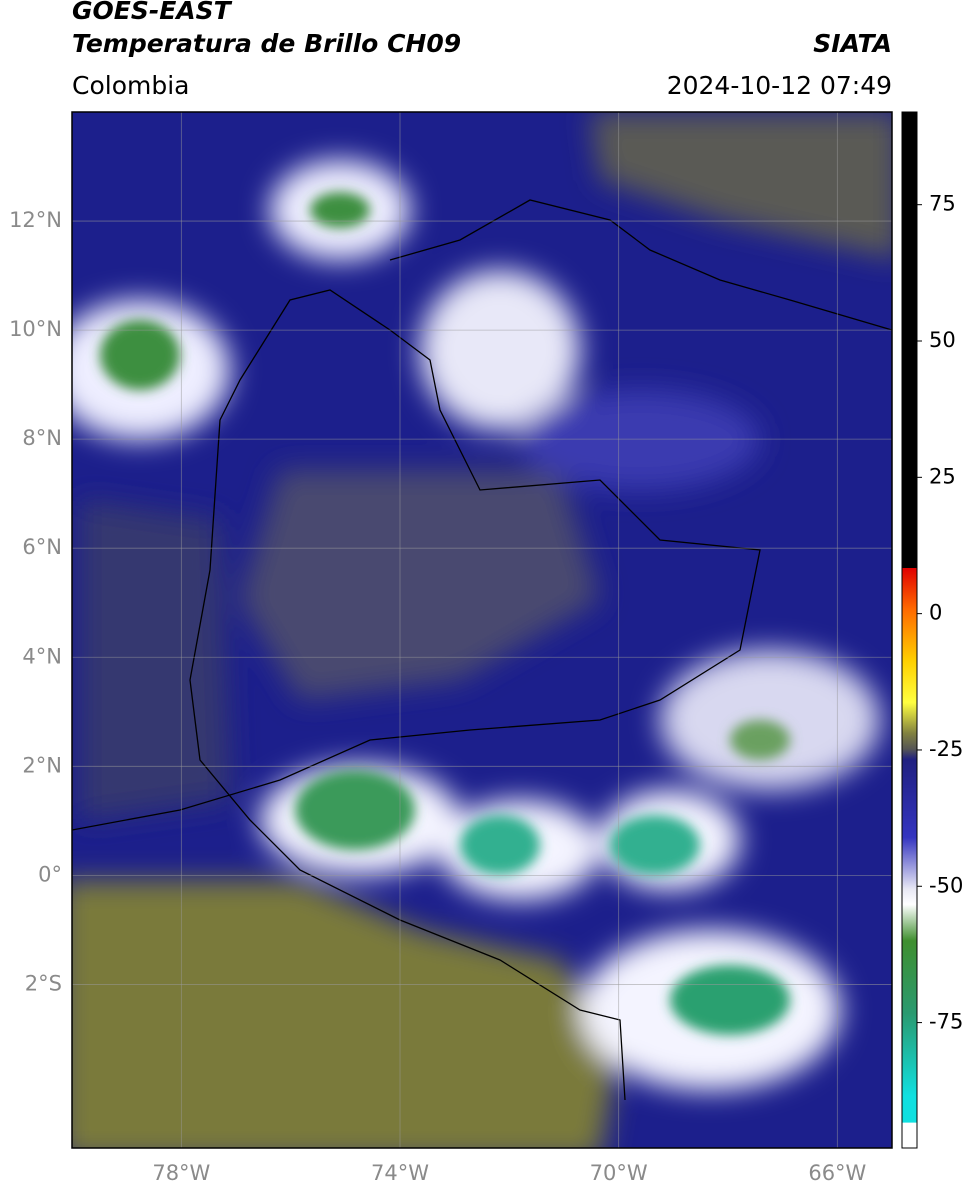 Image resolution: width=966 pixels, height=1194 pixels. I want to click on colorbar-tick-label: 25, so click(942, 476).